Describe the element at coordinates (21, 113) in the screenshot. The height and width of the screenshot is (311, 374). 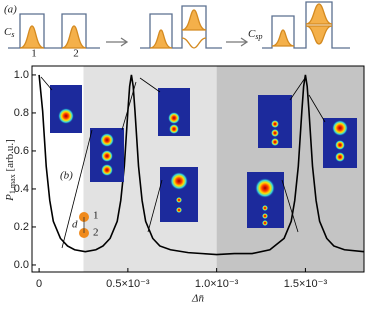
I see `y-tick-label: 0.8` at that location.